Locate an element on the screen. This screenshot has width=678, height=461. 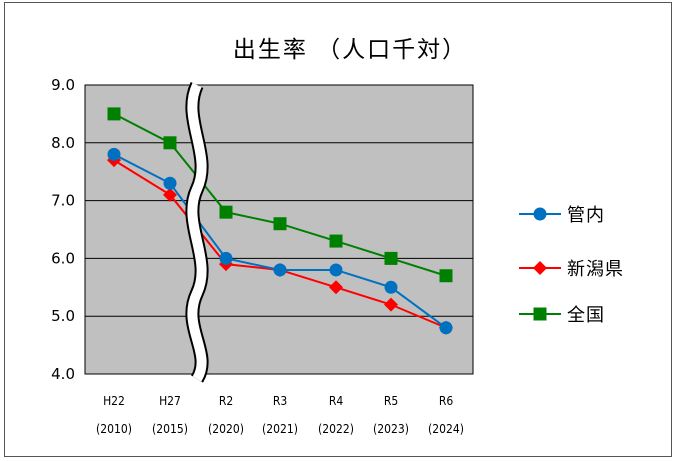
legend-item: 新潟県 is located at coordinates (571, 269).